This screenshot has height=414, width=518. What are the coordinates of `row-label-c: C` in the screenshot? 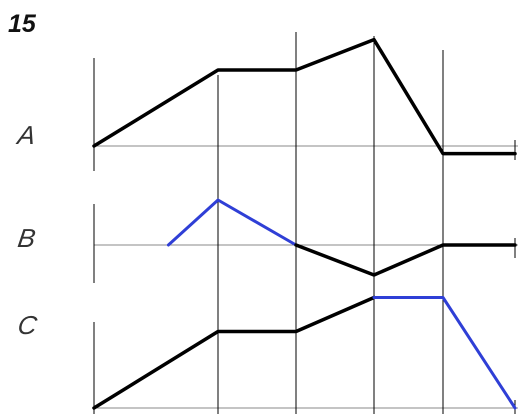 It's located at (27, 325).